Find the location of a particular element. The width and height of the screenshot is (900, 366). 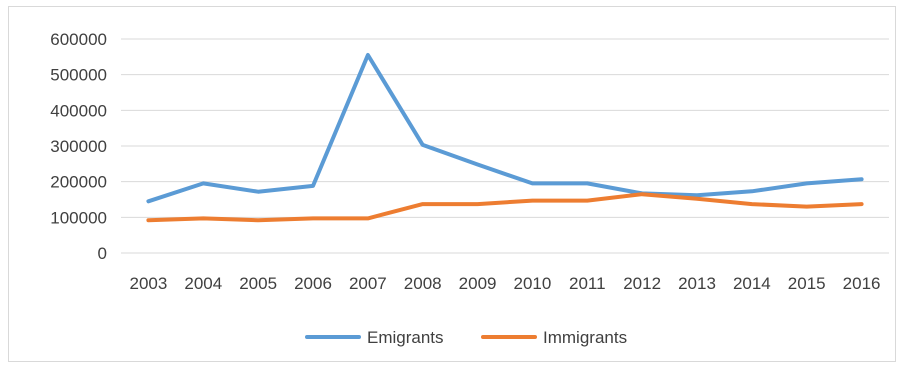

legend-item-emigrants: Emigrants is located at coordinates (374, 337).